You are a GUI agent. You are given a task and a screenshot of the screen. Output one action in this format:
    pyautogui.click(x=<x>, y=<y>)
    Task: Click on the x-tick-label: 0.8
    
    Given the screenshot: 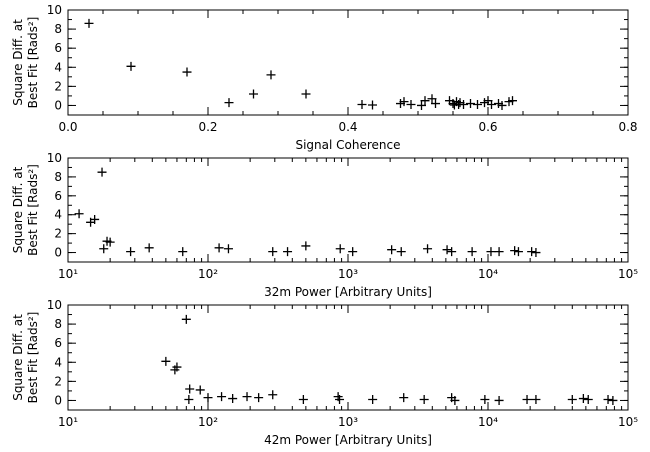 What is the action you would take?
    pyautogui.click(x=627, y=127)
    